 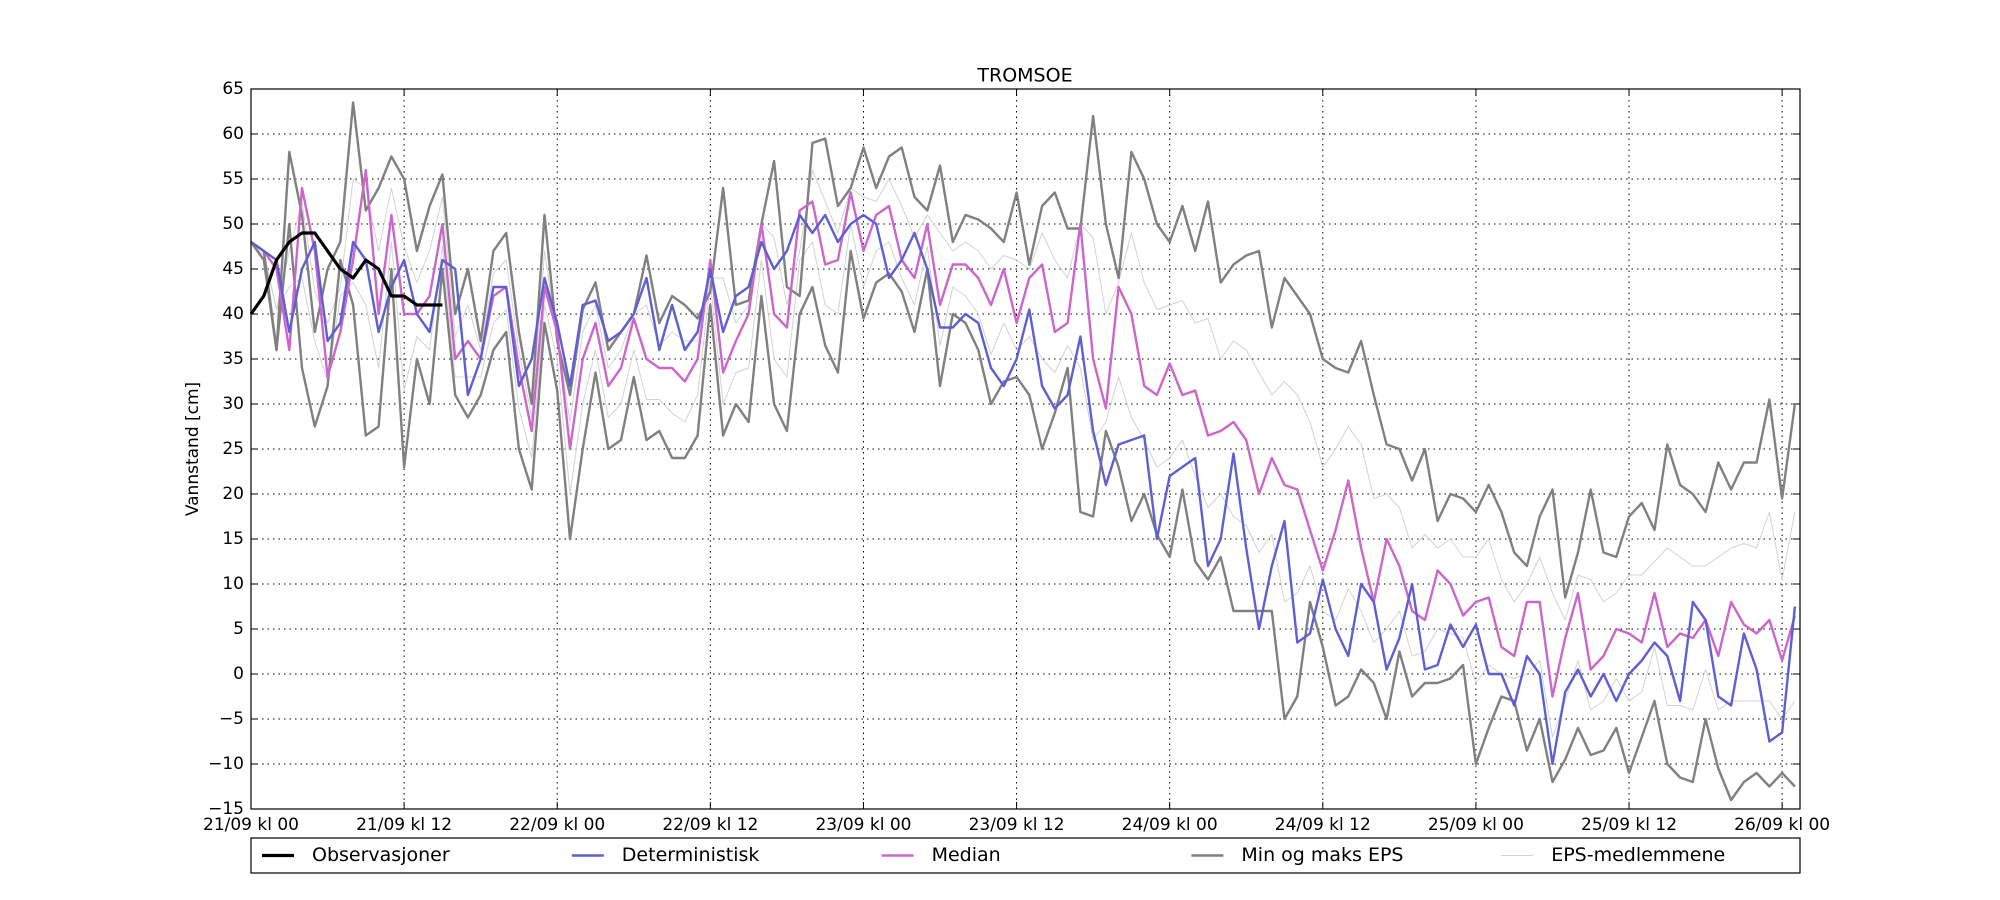 What do you see at coordinates (233, 494) in the screenshot?
I see `y-tick-label: 20` at bounding box center [233, 494].